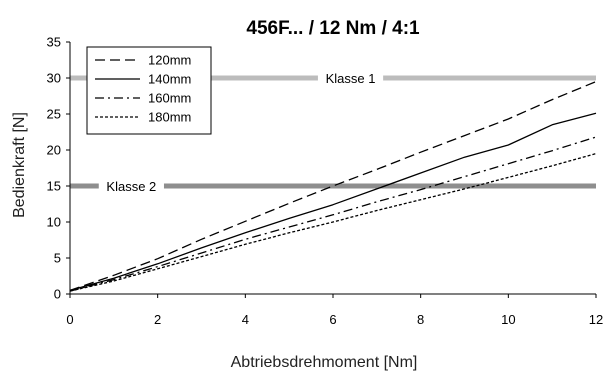 The width and height of the screenshot is (606, 374). I want to click on y-tick-label: 10, so click(54, 222).